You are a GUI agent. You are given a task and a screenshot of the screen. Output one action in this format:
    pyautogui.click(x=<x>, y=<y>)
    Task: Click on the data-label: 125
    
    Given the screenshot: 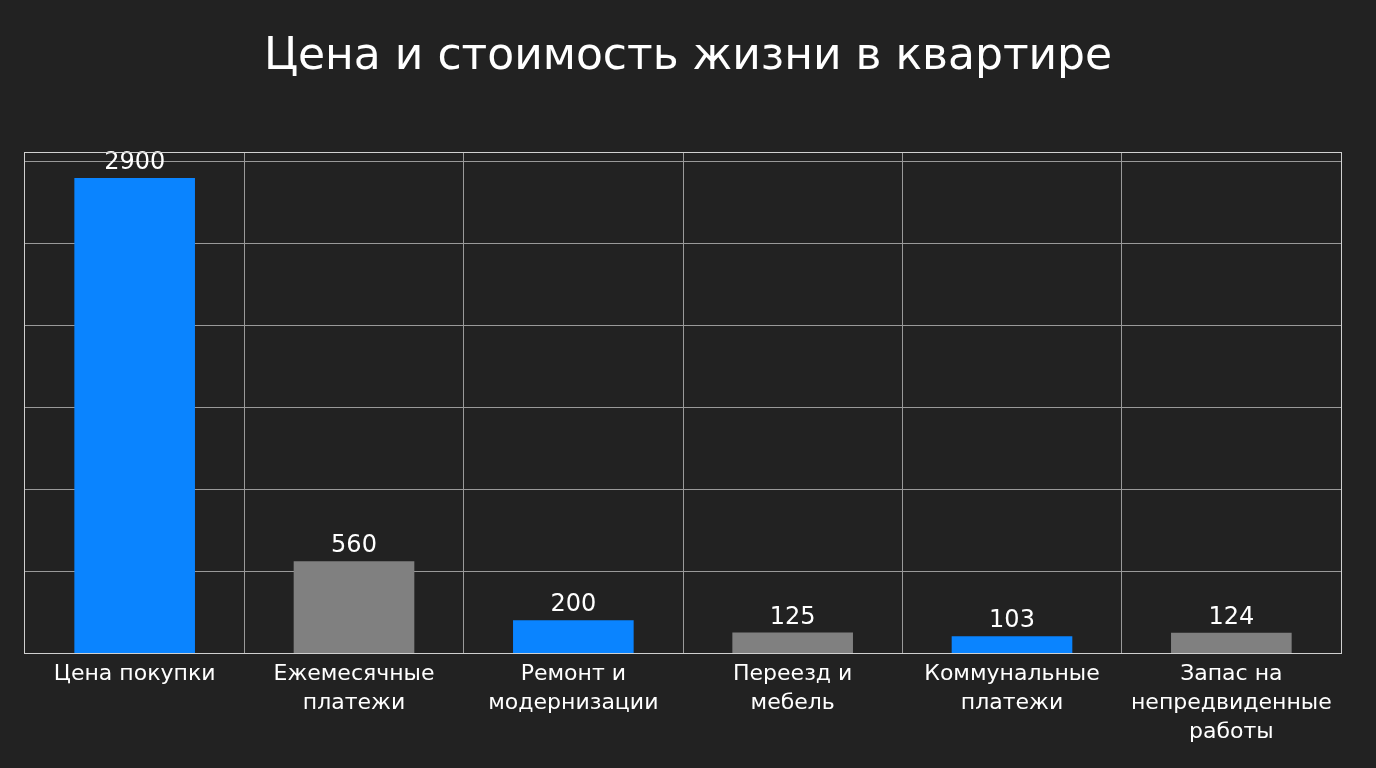 What is the action you would take?
    pyautogui.click(x=792, y=615)
    